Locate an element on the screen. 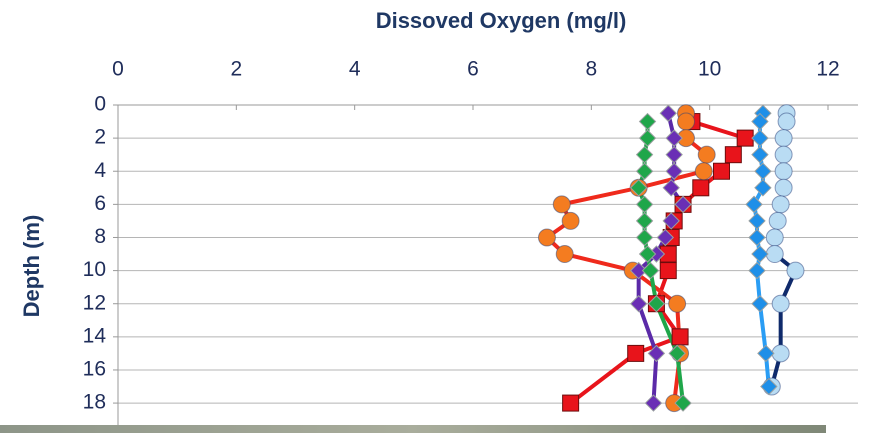 The image size is (878, 433). y-tick-label: 4 is located at coordinates (100, 170).